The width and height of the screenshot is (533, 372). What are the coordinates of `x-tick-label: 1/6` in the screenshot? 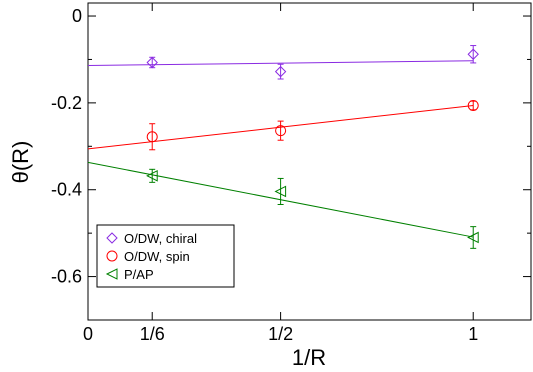 It's located at (152, 334).